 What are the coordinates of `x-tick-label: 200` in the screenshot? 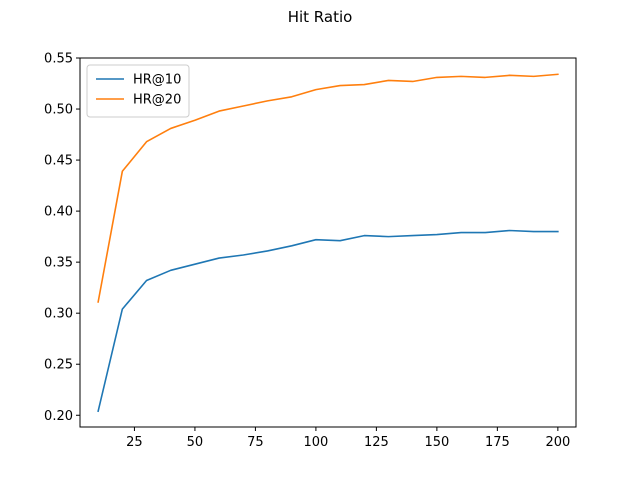 It's located at (557, 442).